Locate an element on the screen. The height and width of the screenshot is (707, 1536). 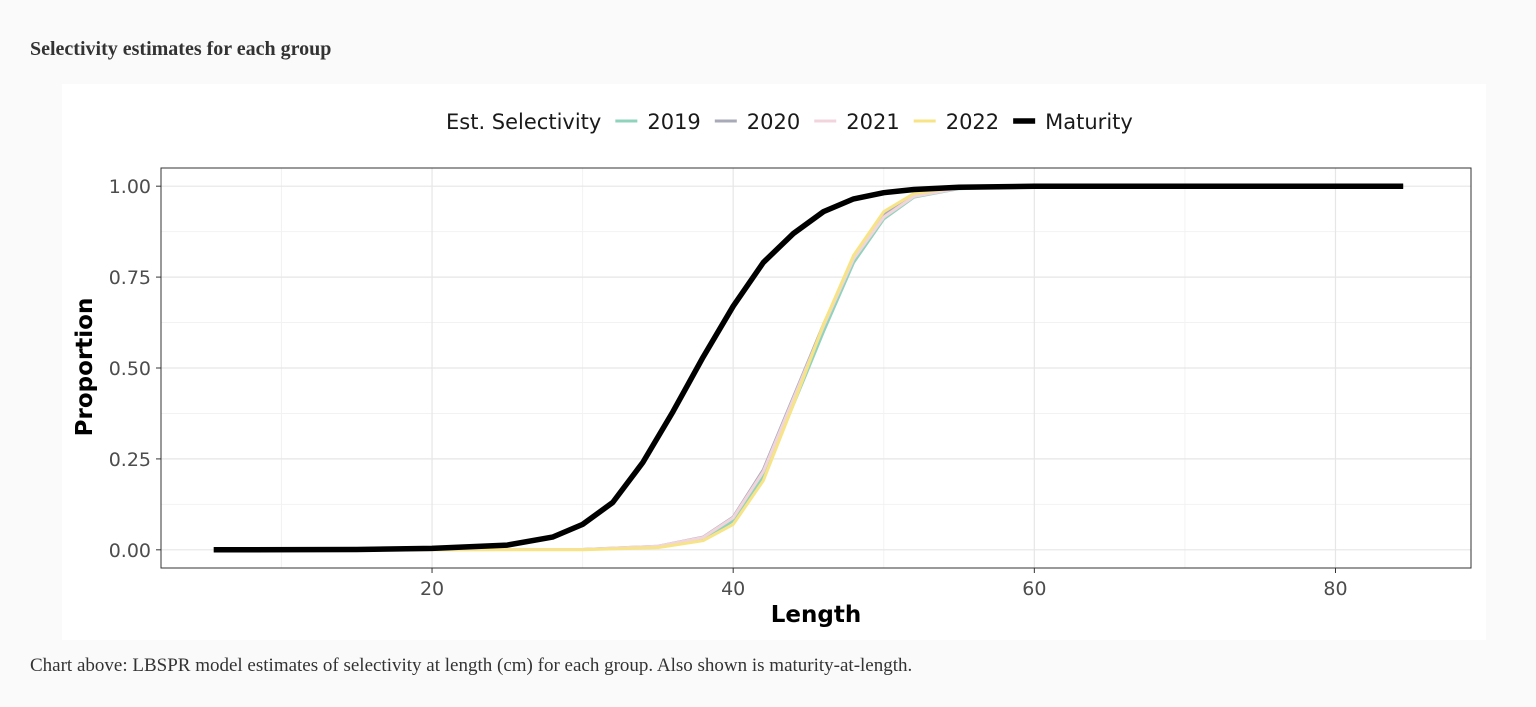
legend-label-2020: 2020 is located at coordinates (773, 122).